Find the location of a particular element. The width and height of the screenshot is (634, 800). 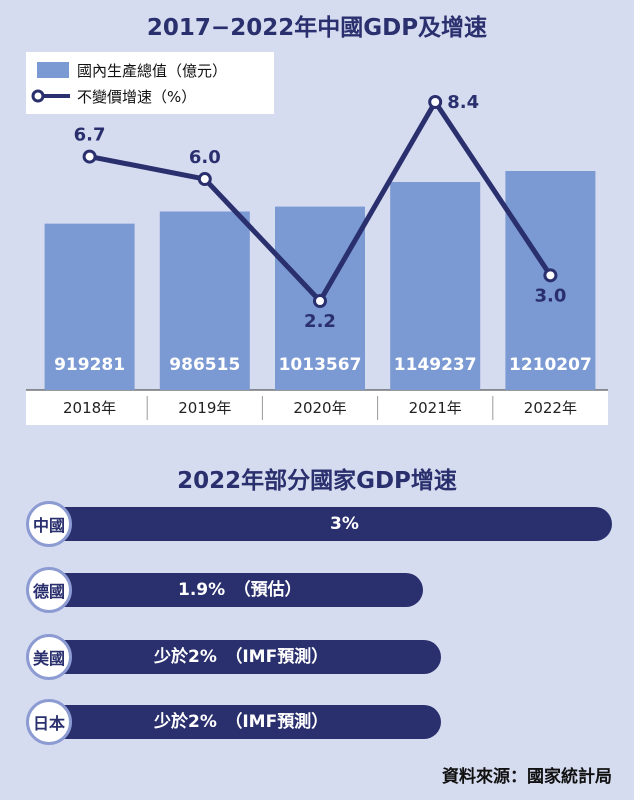

country-row: 中國 3% is located at coordinates (319, 524).